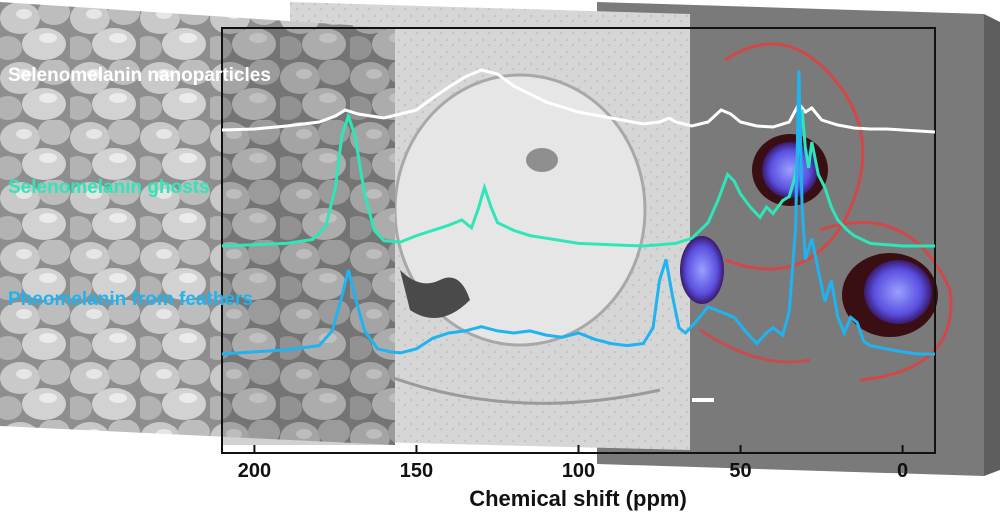 The height and width of the screenshot is (520, 1000). Describe the element at coordinates (902, 471) in the screenshot. I see `x-tick-label: 0` at that location.